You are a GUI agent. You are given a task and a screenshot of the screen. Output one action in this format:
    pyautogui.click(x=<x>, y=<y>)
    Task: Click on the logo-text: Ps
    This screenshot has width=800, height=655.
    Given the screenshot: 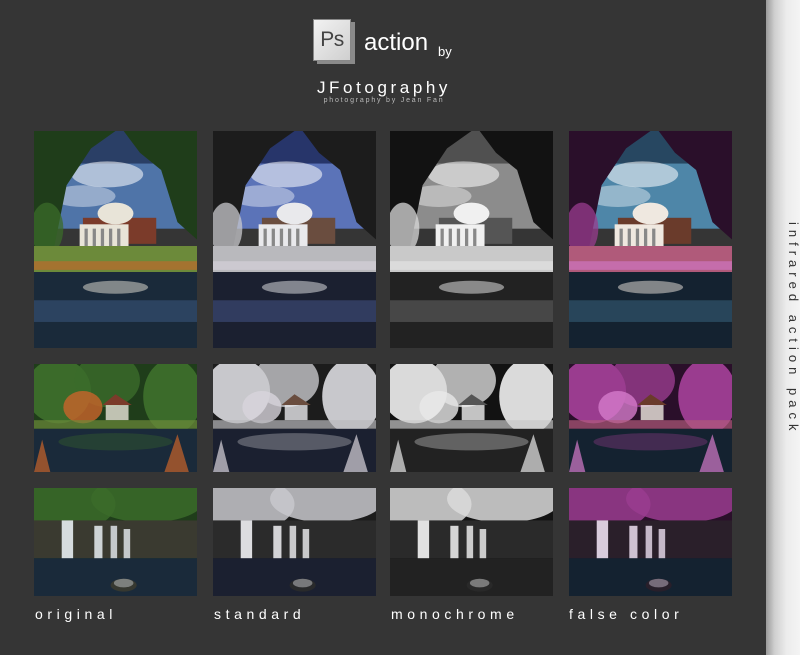 What is the action you would take?
    pyautogui.click(x=332, y=40)
    